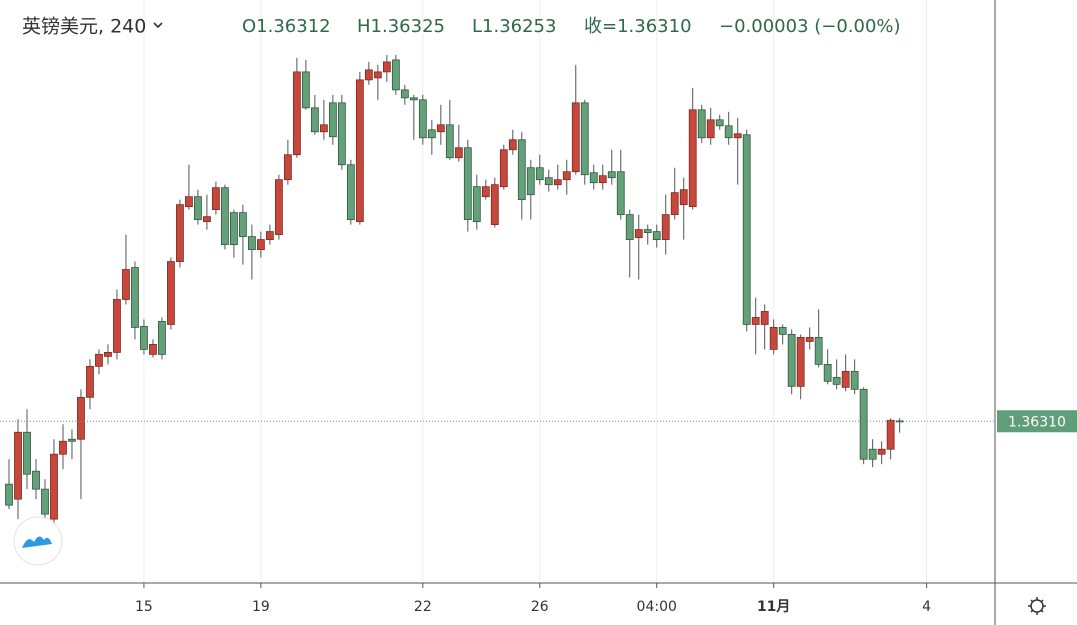  Describe the element at coordinates (638, 26) in the screenshot. I see `close-value: 收=1.36310` at that location.